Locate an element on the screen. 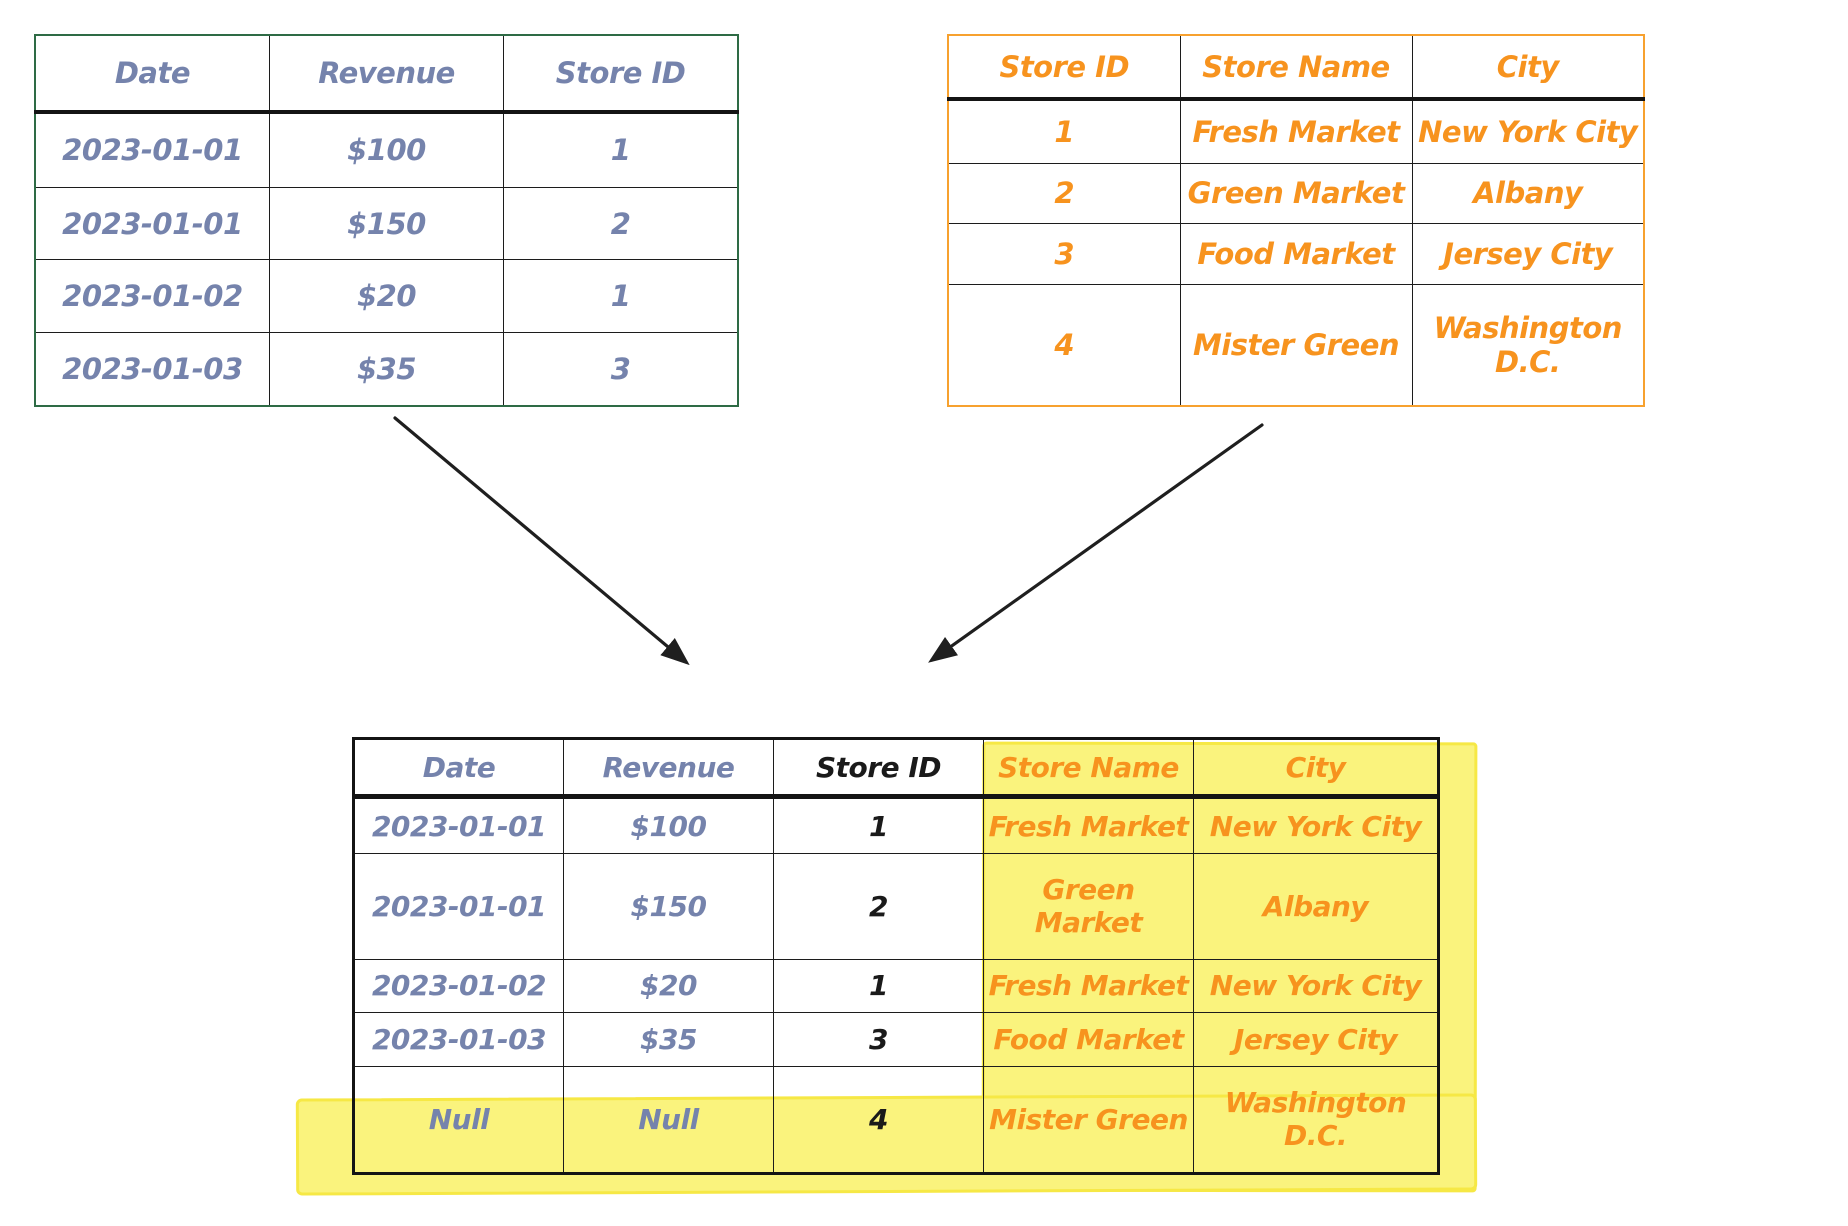  table-row: 2023-01-01 $150 2 Green Market Albany is located at coordinates (896, 906).